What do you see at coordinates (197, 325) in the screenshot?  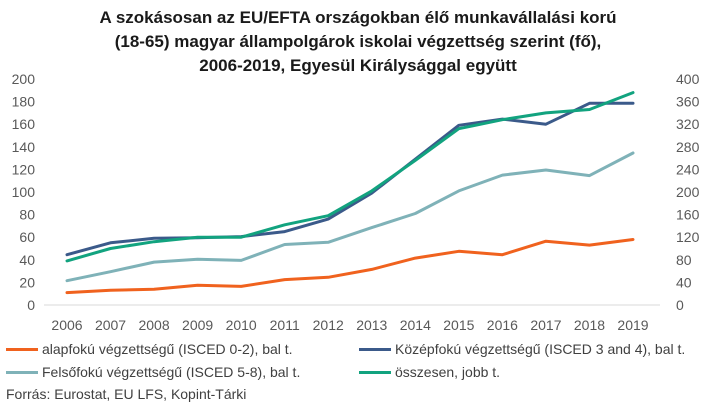 I see `x-tick-label: 2009` at bounding box center [197, 325].